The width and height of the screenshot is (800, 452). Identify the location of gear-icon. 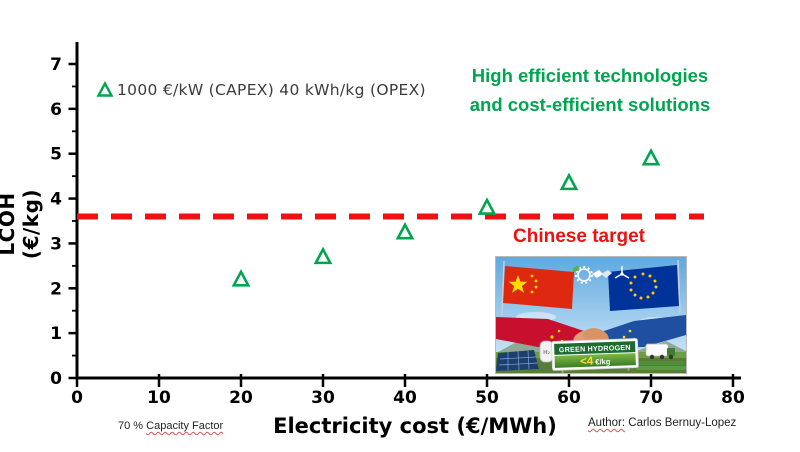
(584, 275).